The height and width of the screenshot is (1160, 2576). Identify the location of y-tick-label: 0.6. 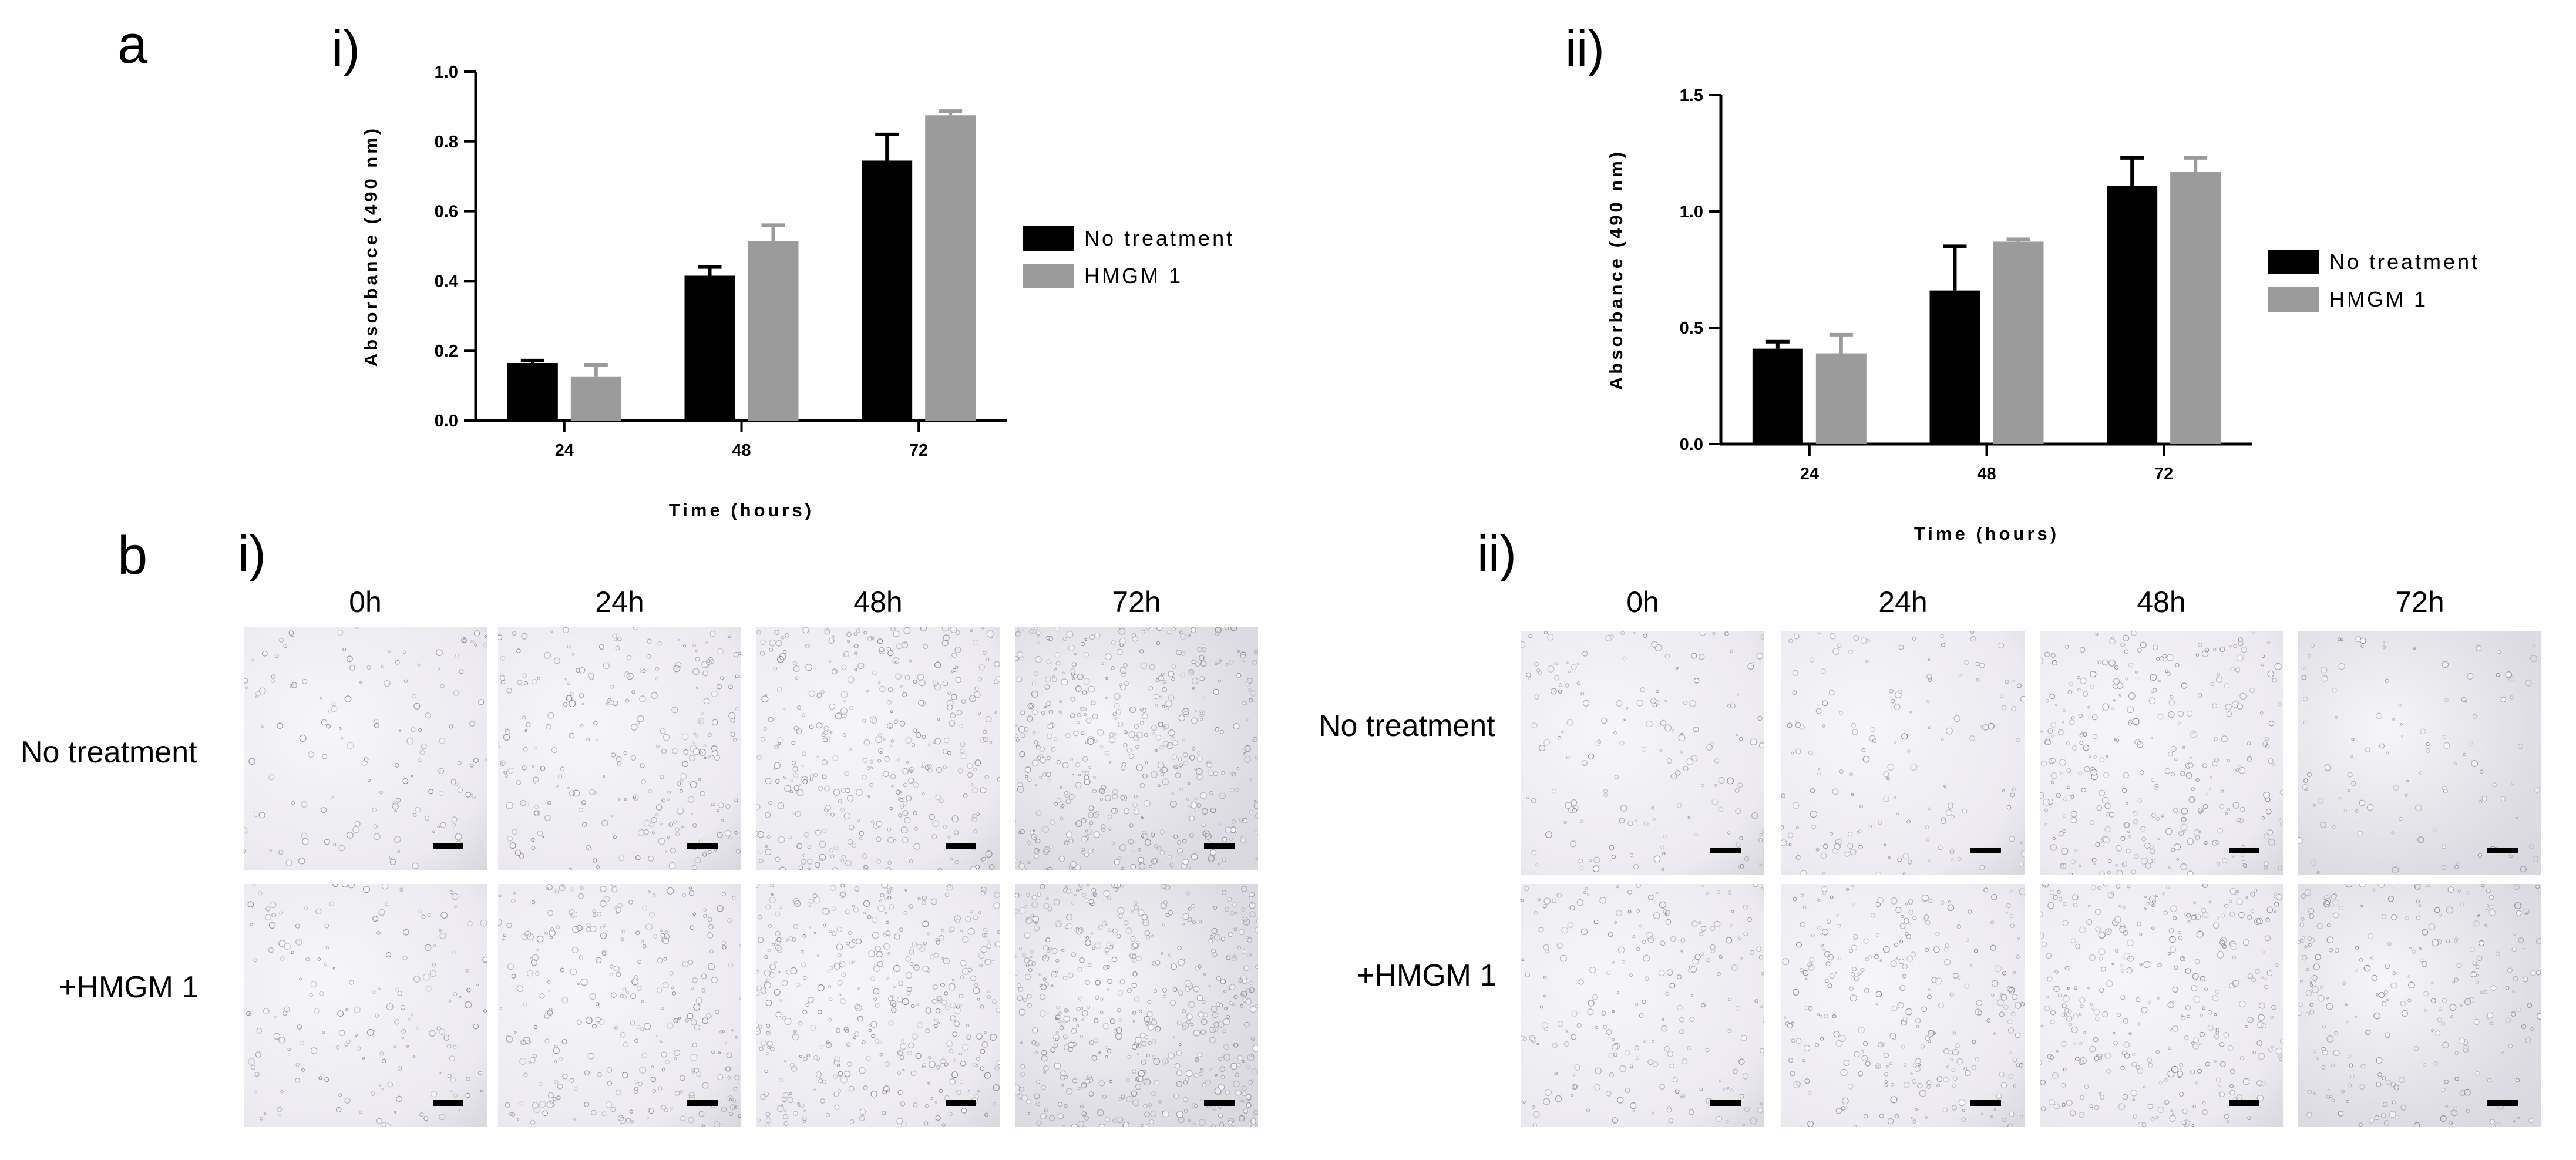
(446, 212).